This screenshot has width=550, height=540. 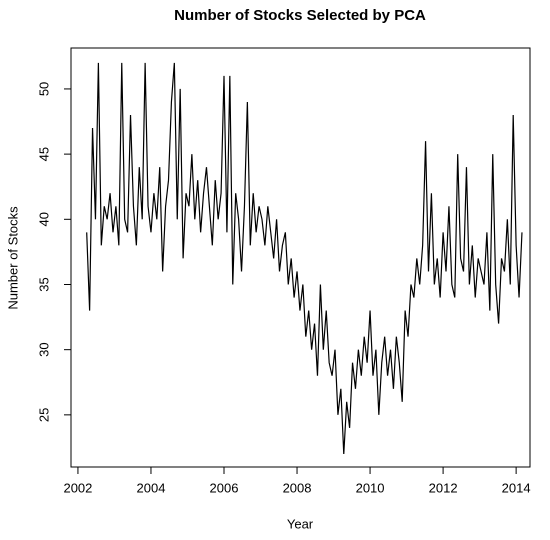 What do you see at coordinates (43, 154) in the screenshot?
I see `y-tick-label: 45` at bounding box center [43, 154].